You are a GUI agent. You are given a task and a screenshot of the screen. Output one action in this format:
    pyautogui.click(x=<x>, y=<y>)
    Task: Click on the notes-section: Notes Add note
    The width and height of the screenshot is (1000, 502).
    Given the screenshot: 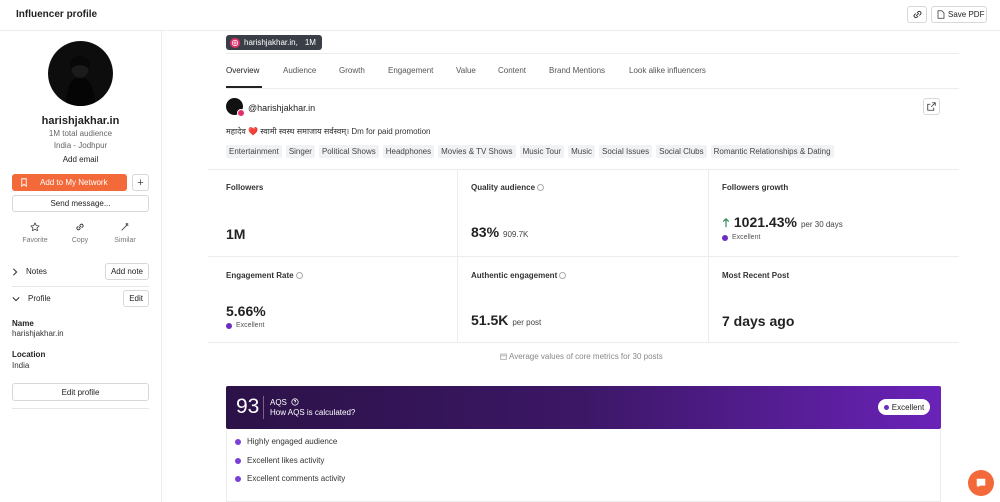 What is the action you would take?
    pyautogui.click(x=80, y=271)
    